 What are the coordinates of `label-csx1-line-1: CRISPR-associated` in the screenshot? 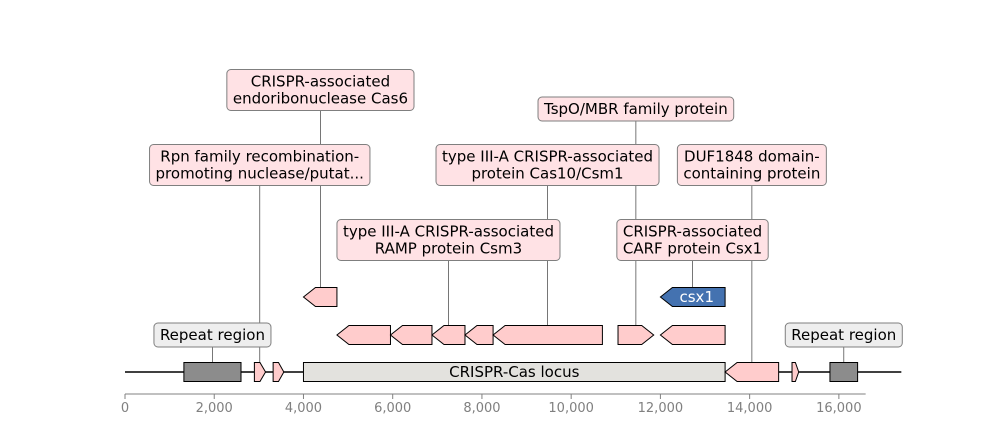 It's located at (692, 232).